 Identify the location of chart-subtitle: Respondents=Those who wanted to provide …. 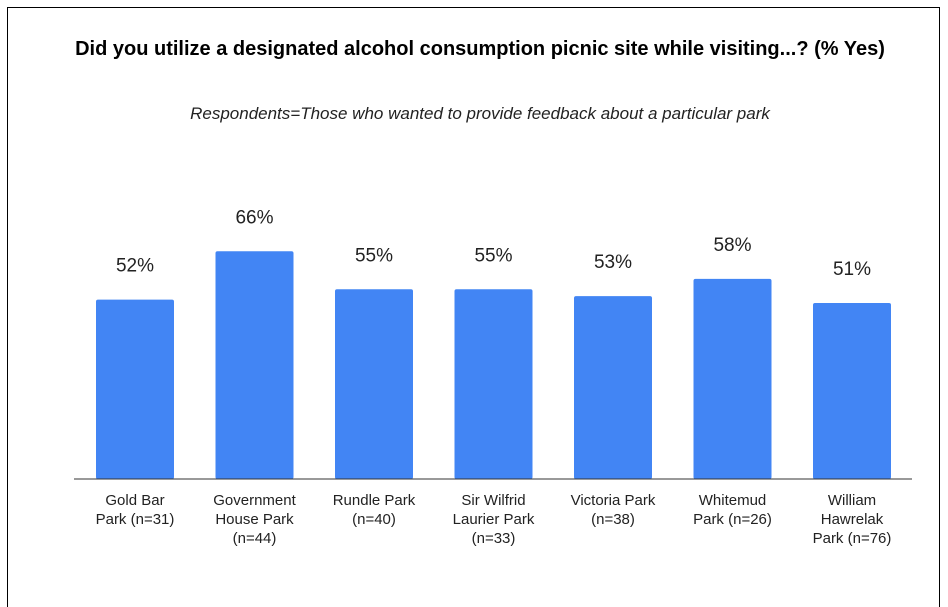
(480, 113).